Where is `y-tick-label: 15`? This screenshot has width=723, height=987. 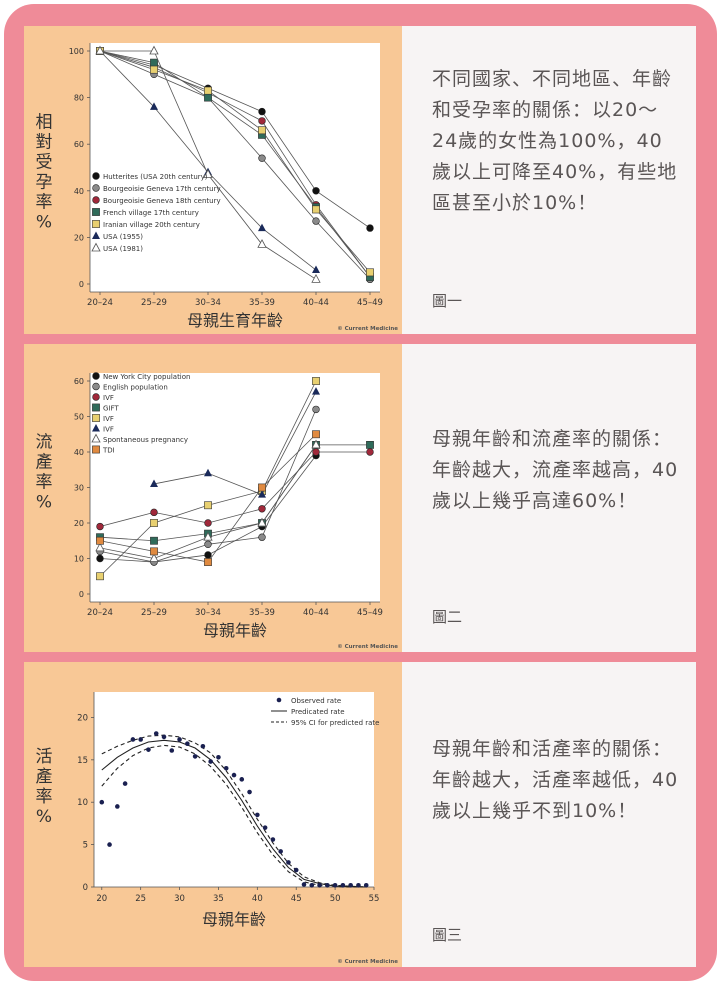 y-tick-label: 15 is located at coordinates (82, 761).